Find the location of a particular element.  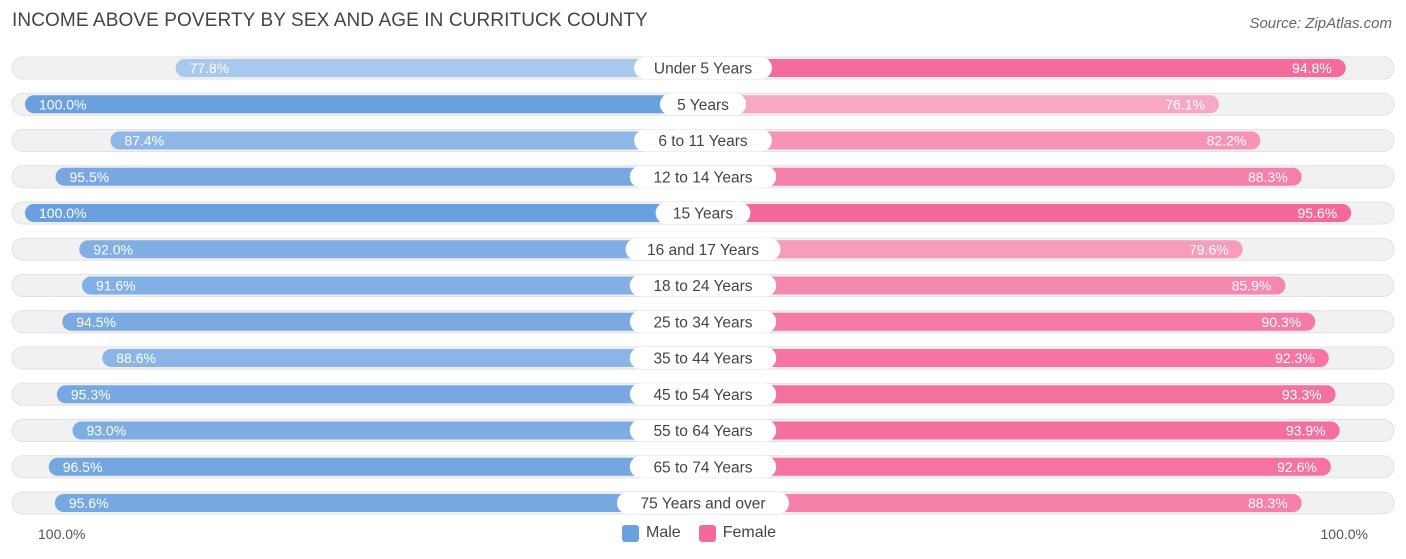

bar-label-female: 94.8% is located at coordinates (1312, 68).